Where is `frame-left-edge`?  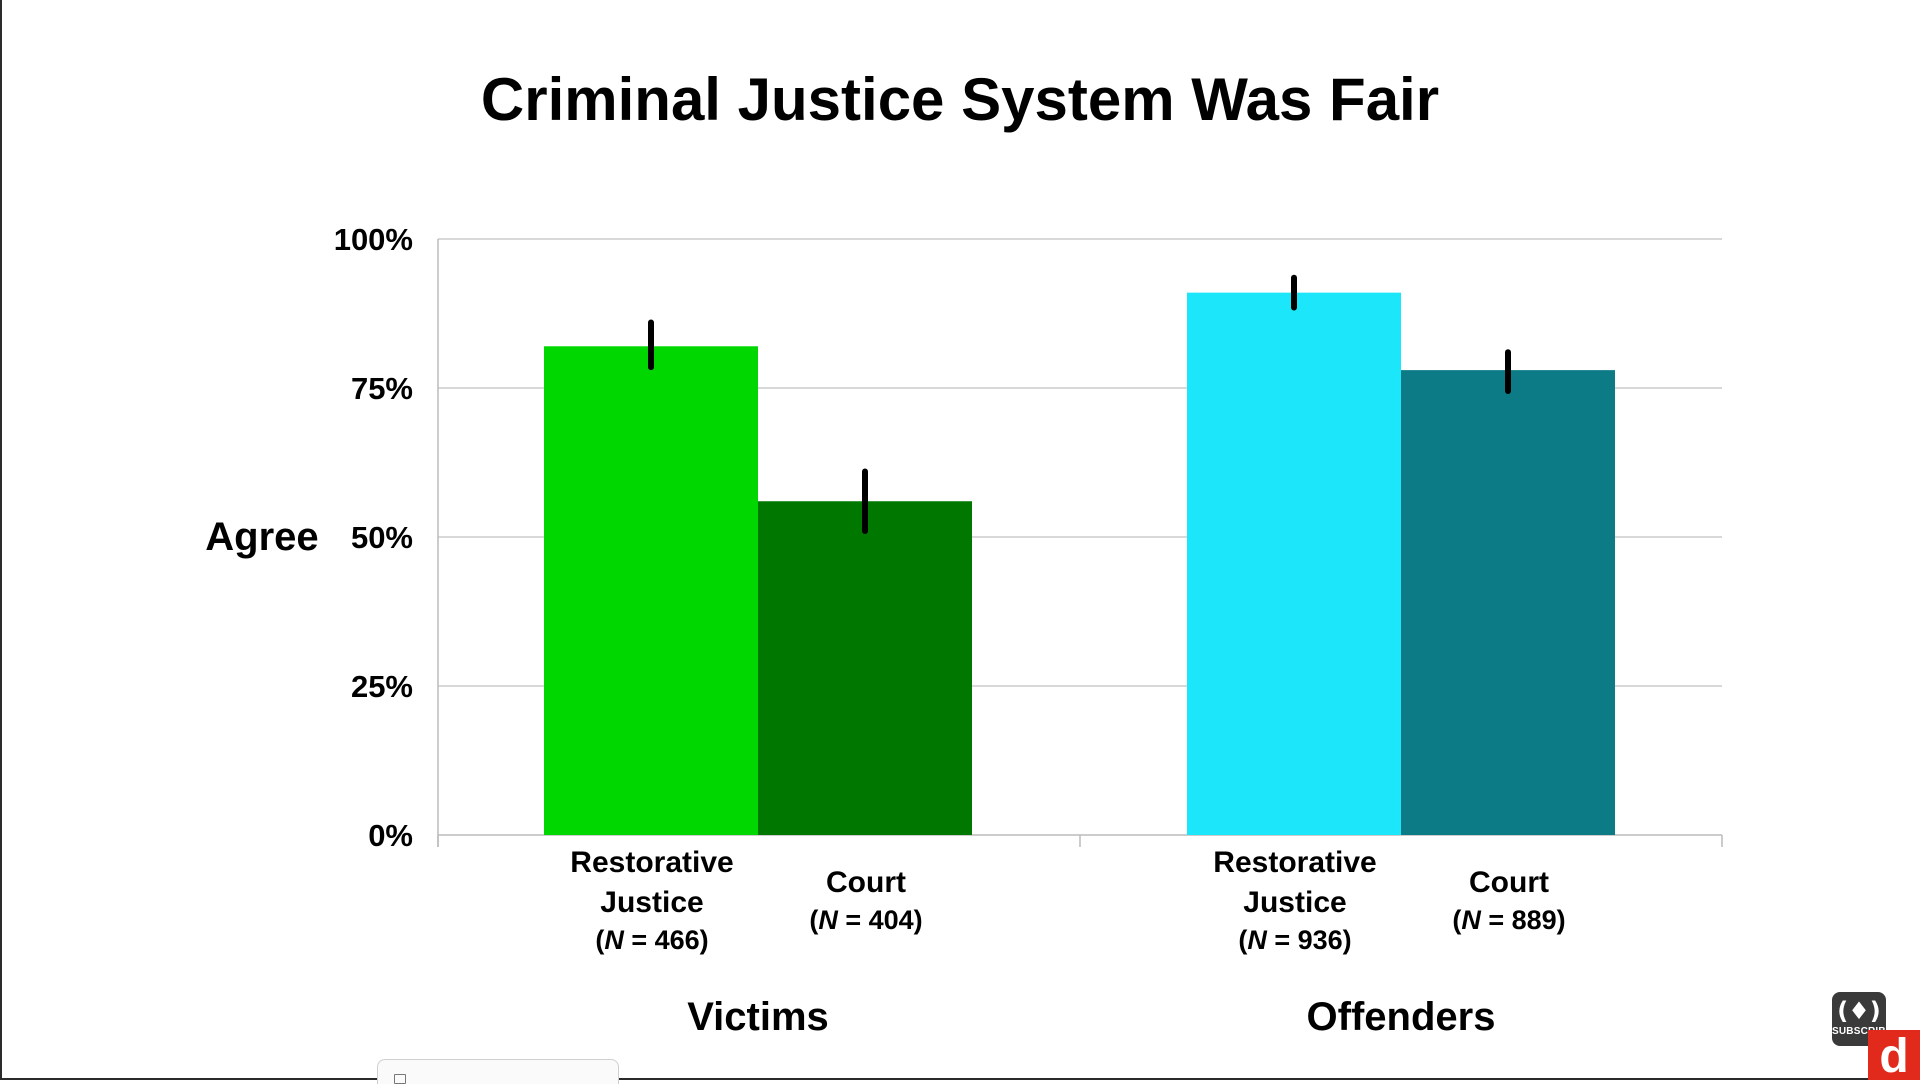
frame-left-edge is located at coordinates (1, 540).